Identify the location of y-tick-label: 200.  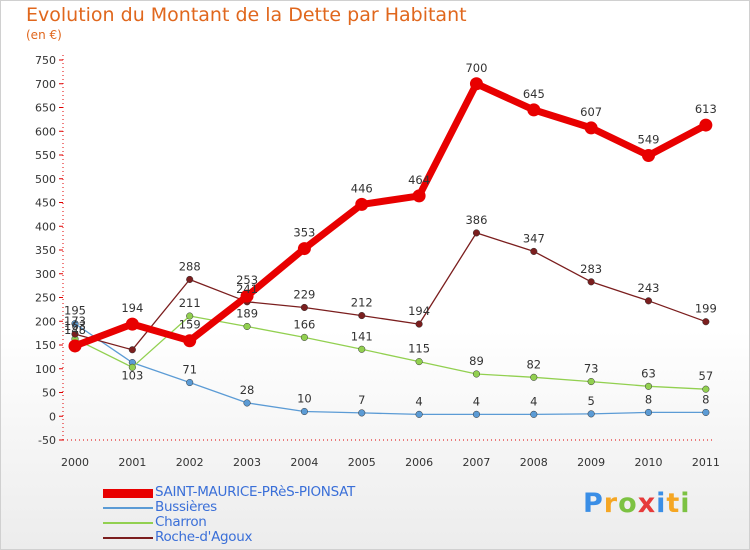
(45, 321).